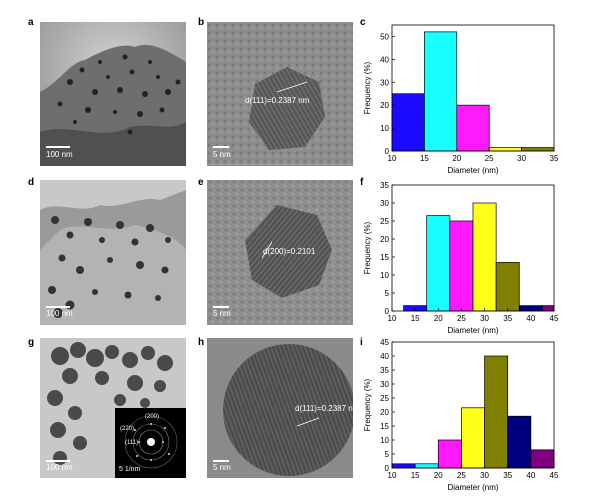 The image size is (600, 496). What do you see at coordinates (384, 59) in the screenshot?
I see `ytick-label-c-4: 40` at bounding box center [384, 59].